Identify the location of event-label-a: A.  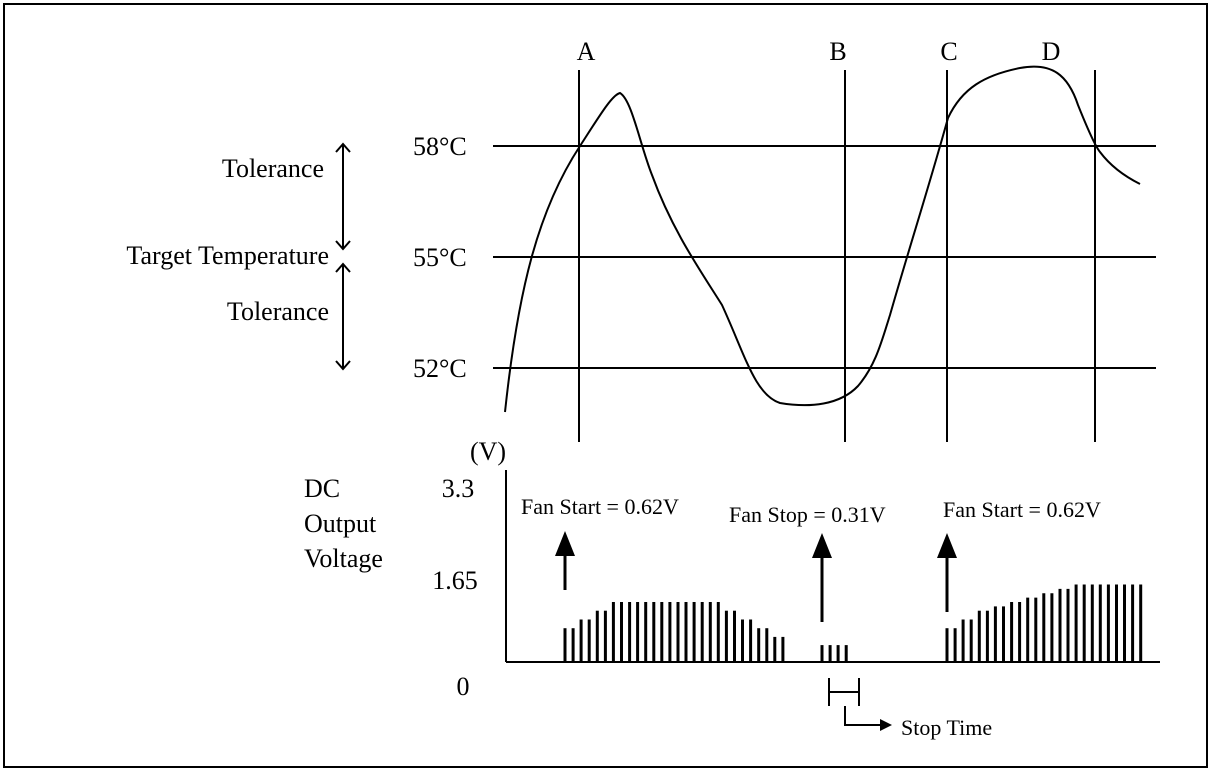
(586, 51).